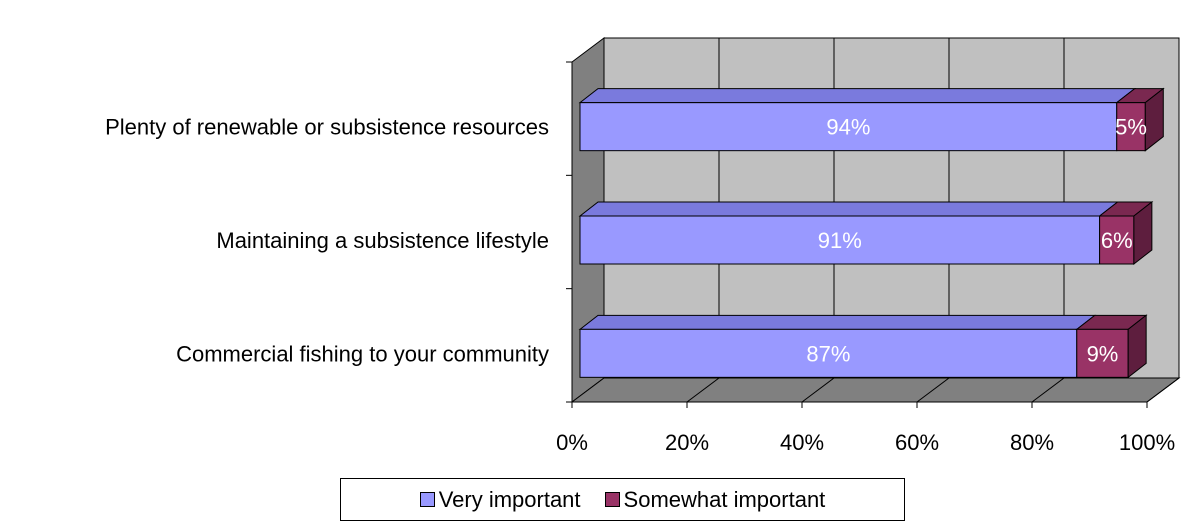 Image resolution: width=1181 pixels, height=521 pixels. What do you see at coordinates (362, 353) in the screenshot?
I see `category-label: Commercial fishing to your community` at bounding box center [362, 353].